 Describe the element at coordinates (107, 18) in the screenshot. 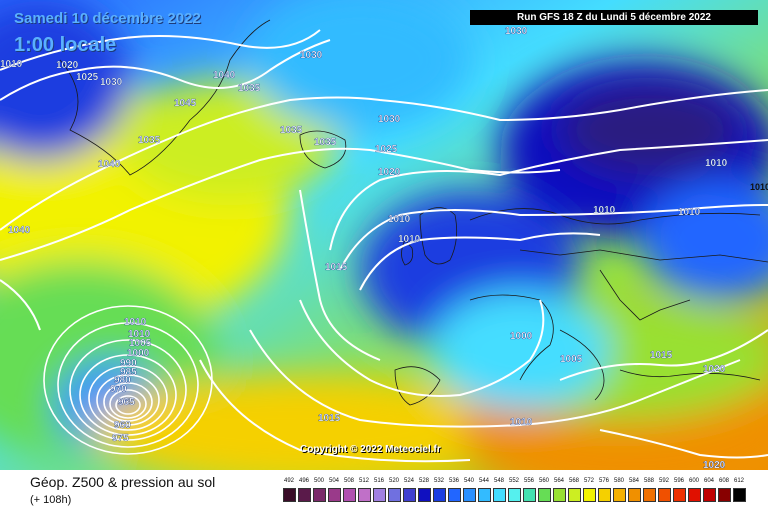

I see `valid-date-label: Samedi 10 décembre 2022` at that location.